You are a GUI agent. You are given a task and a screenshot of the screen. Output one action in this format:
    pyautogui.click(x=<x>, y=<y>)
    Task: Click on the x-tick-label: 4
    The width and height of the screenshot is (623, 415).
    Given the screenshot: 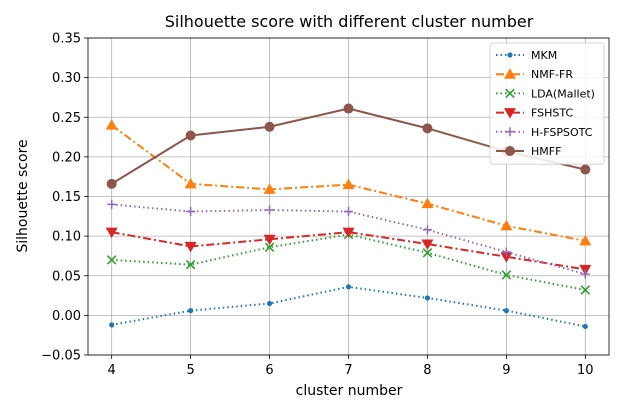 What is the action you would take?
    pyautogui.click(x=112, y=370)
    